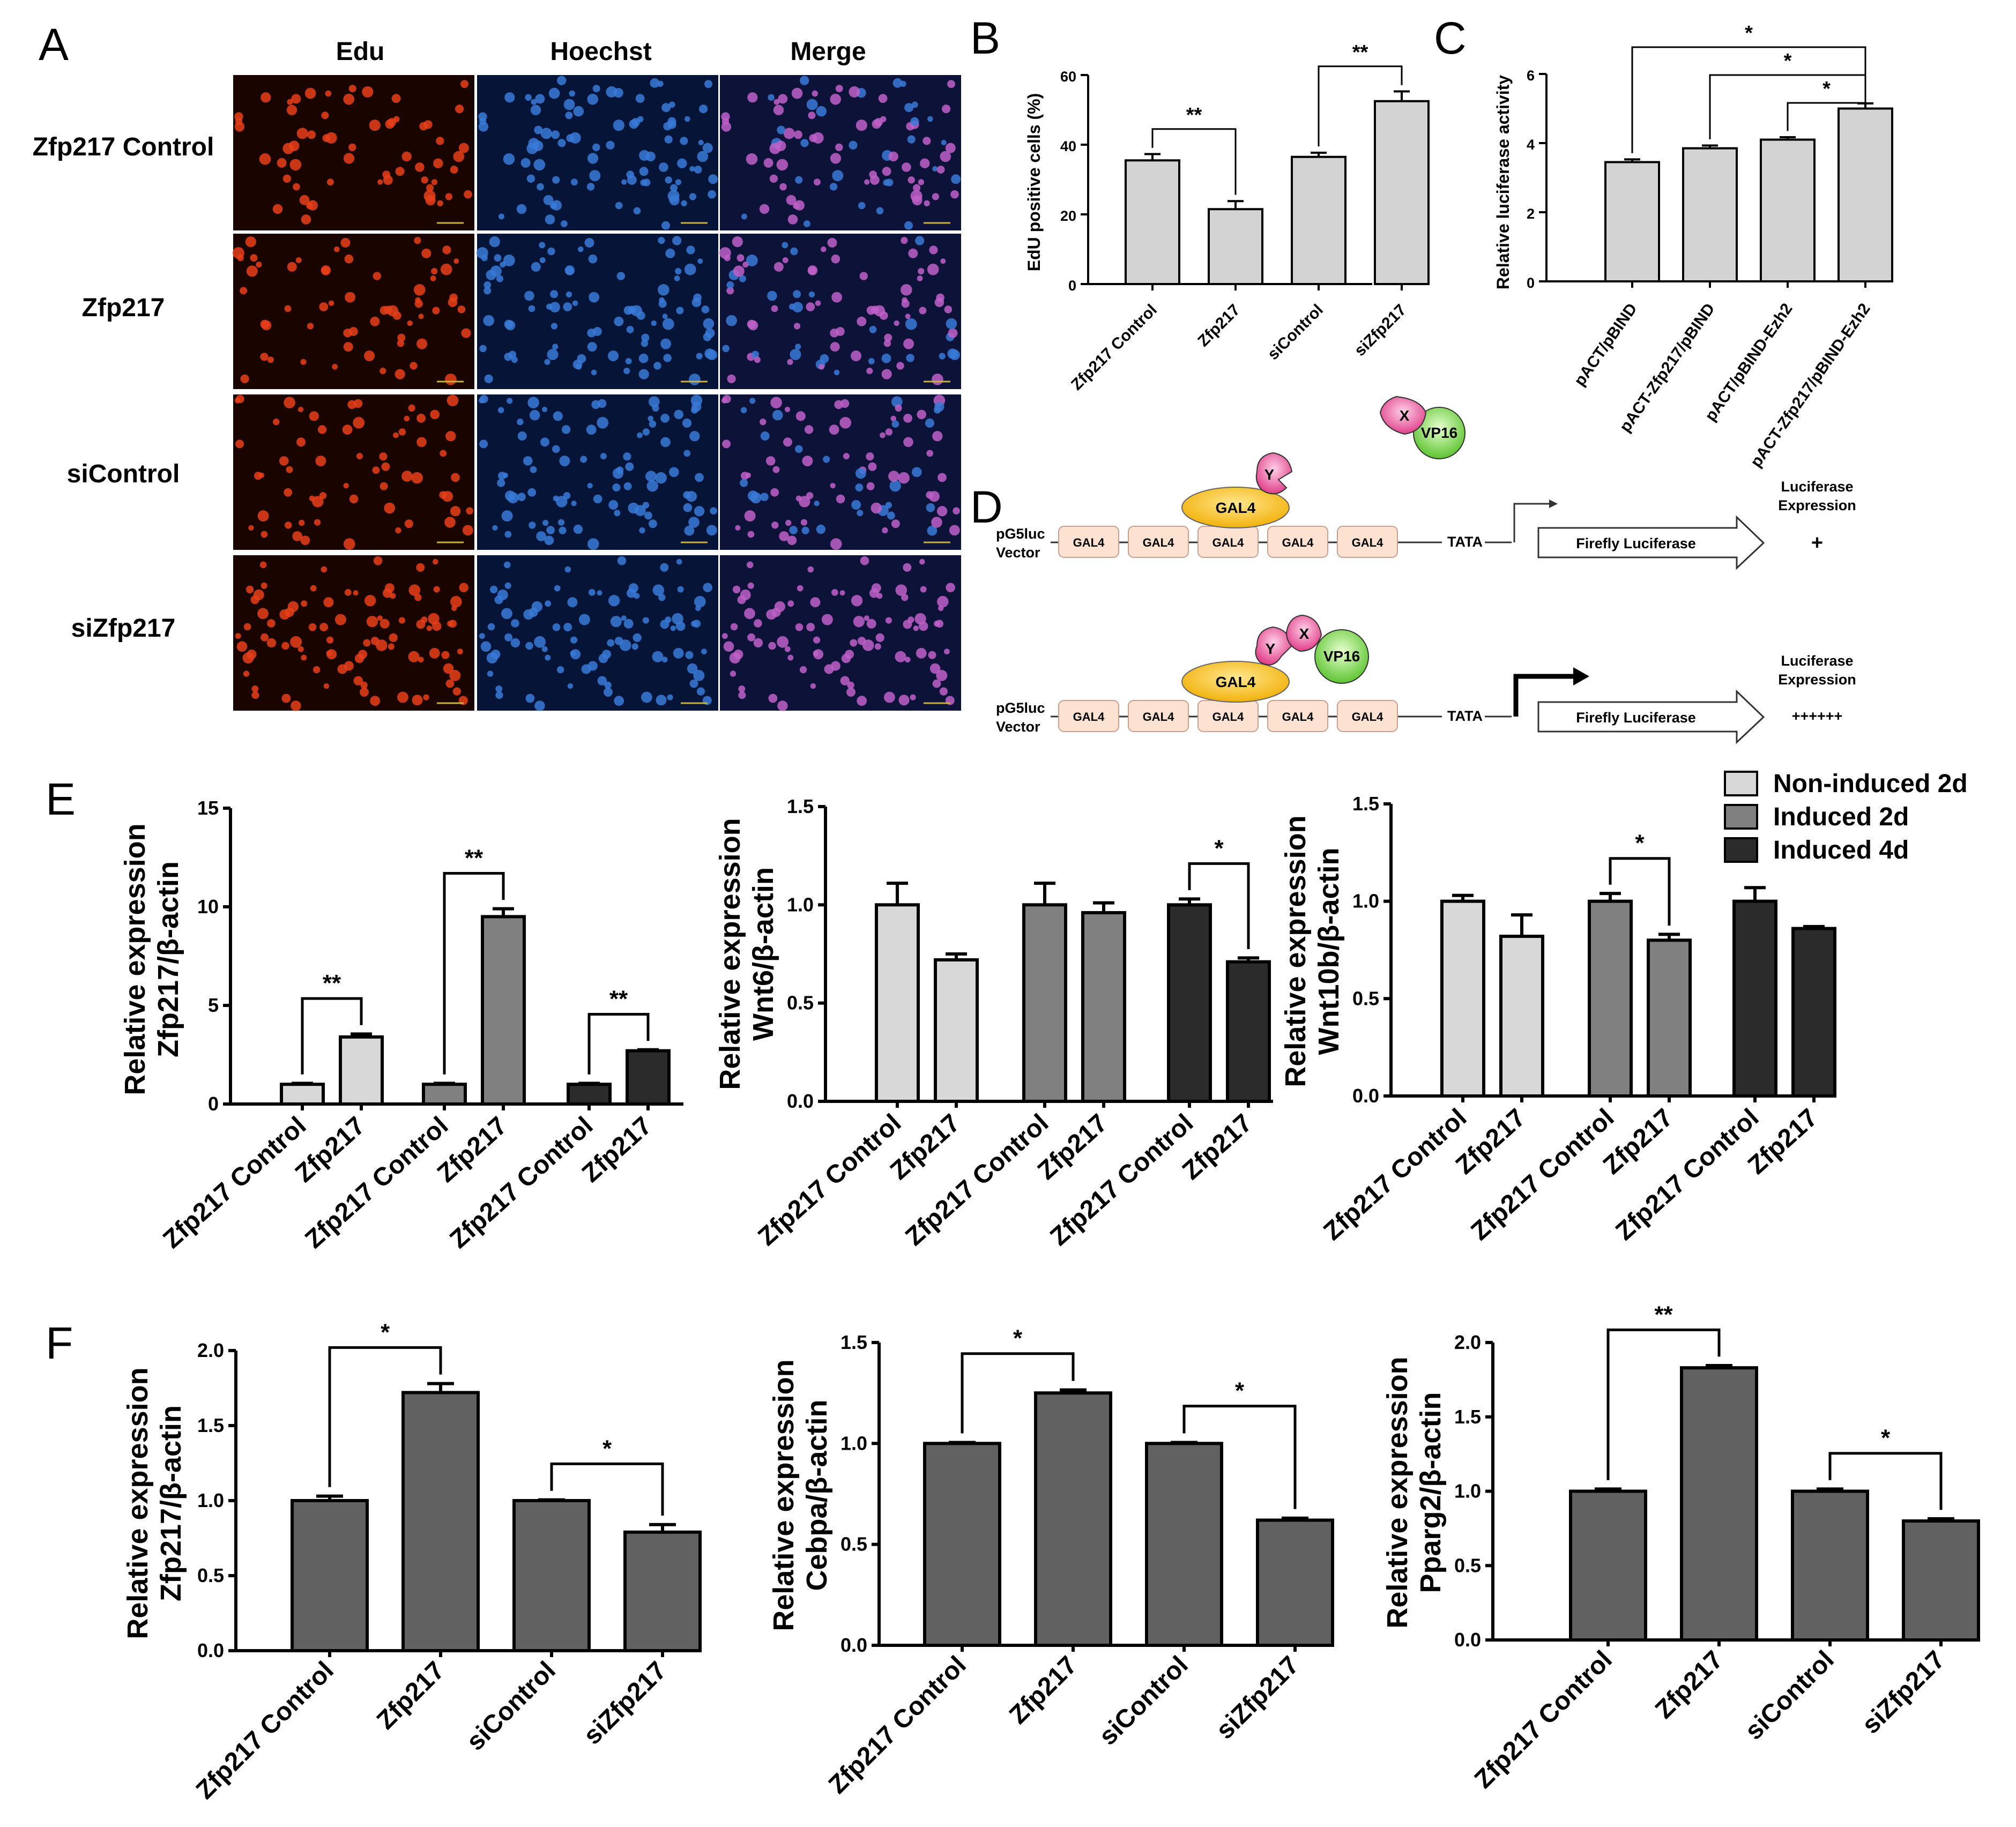 Image resolution: width=2016 pixels, height=1827 pixels. What do you see at coordinates (1158, 716) in the screenshot?
I see `gal4-binding-site` at bounding box center [1158, 716].